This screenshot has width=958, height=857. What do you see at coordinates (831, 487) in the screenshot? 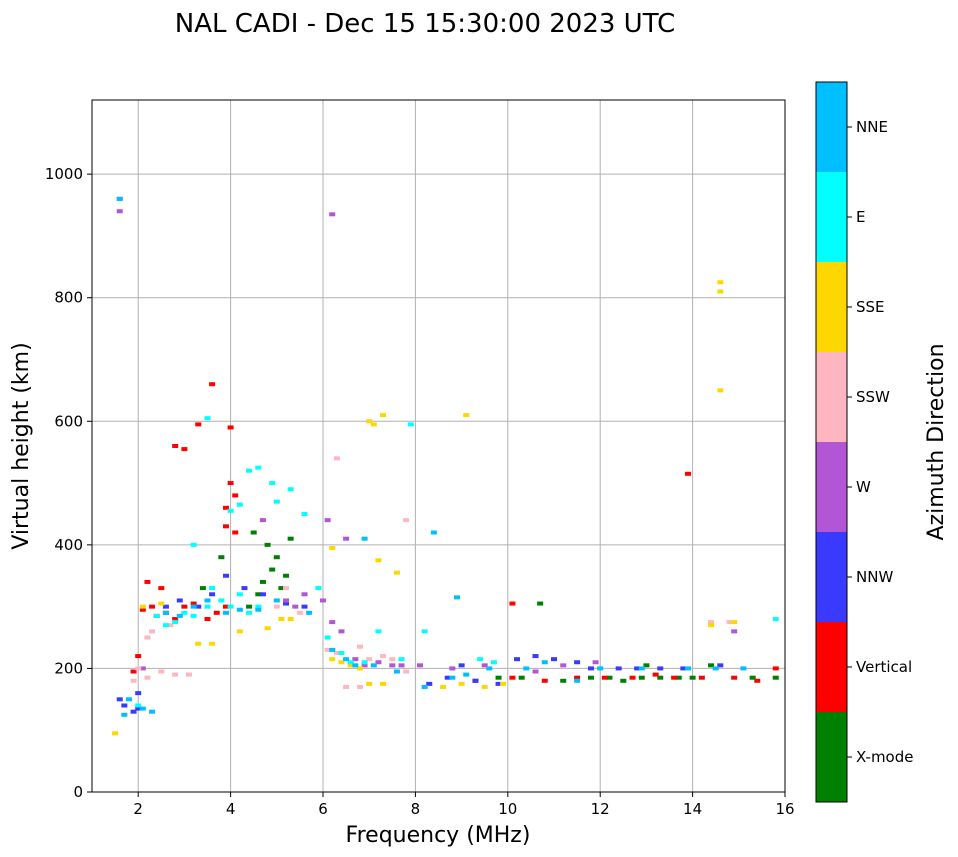
I see `colorbar-segment-w` at bounding box center [831, 487].